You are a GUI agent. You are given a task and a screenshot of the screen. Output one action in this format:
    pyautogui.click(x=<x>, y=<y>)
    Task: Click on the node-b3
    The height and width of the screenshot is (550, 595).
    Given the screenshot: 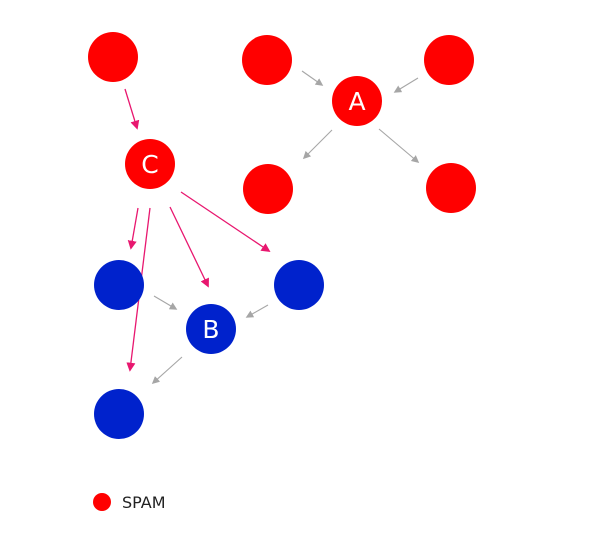 What is the action you would take?
    pyautogui.click(x=119, y=414)
    